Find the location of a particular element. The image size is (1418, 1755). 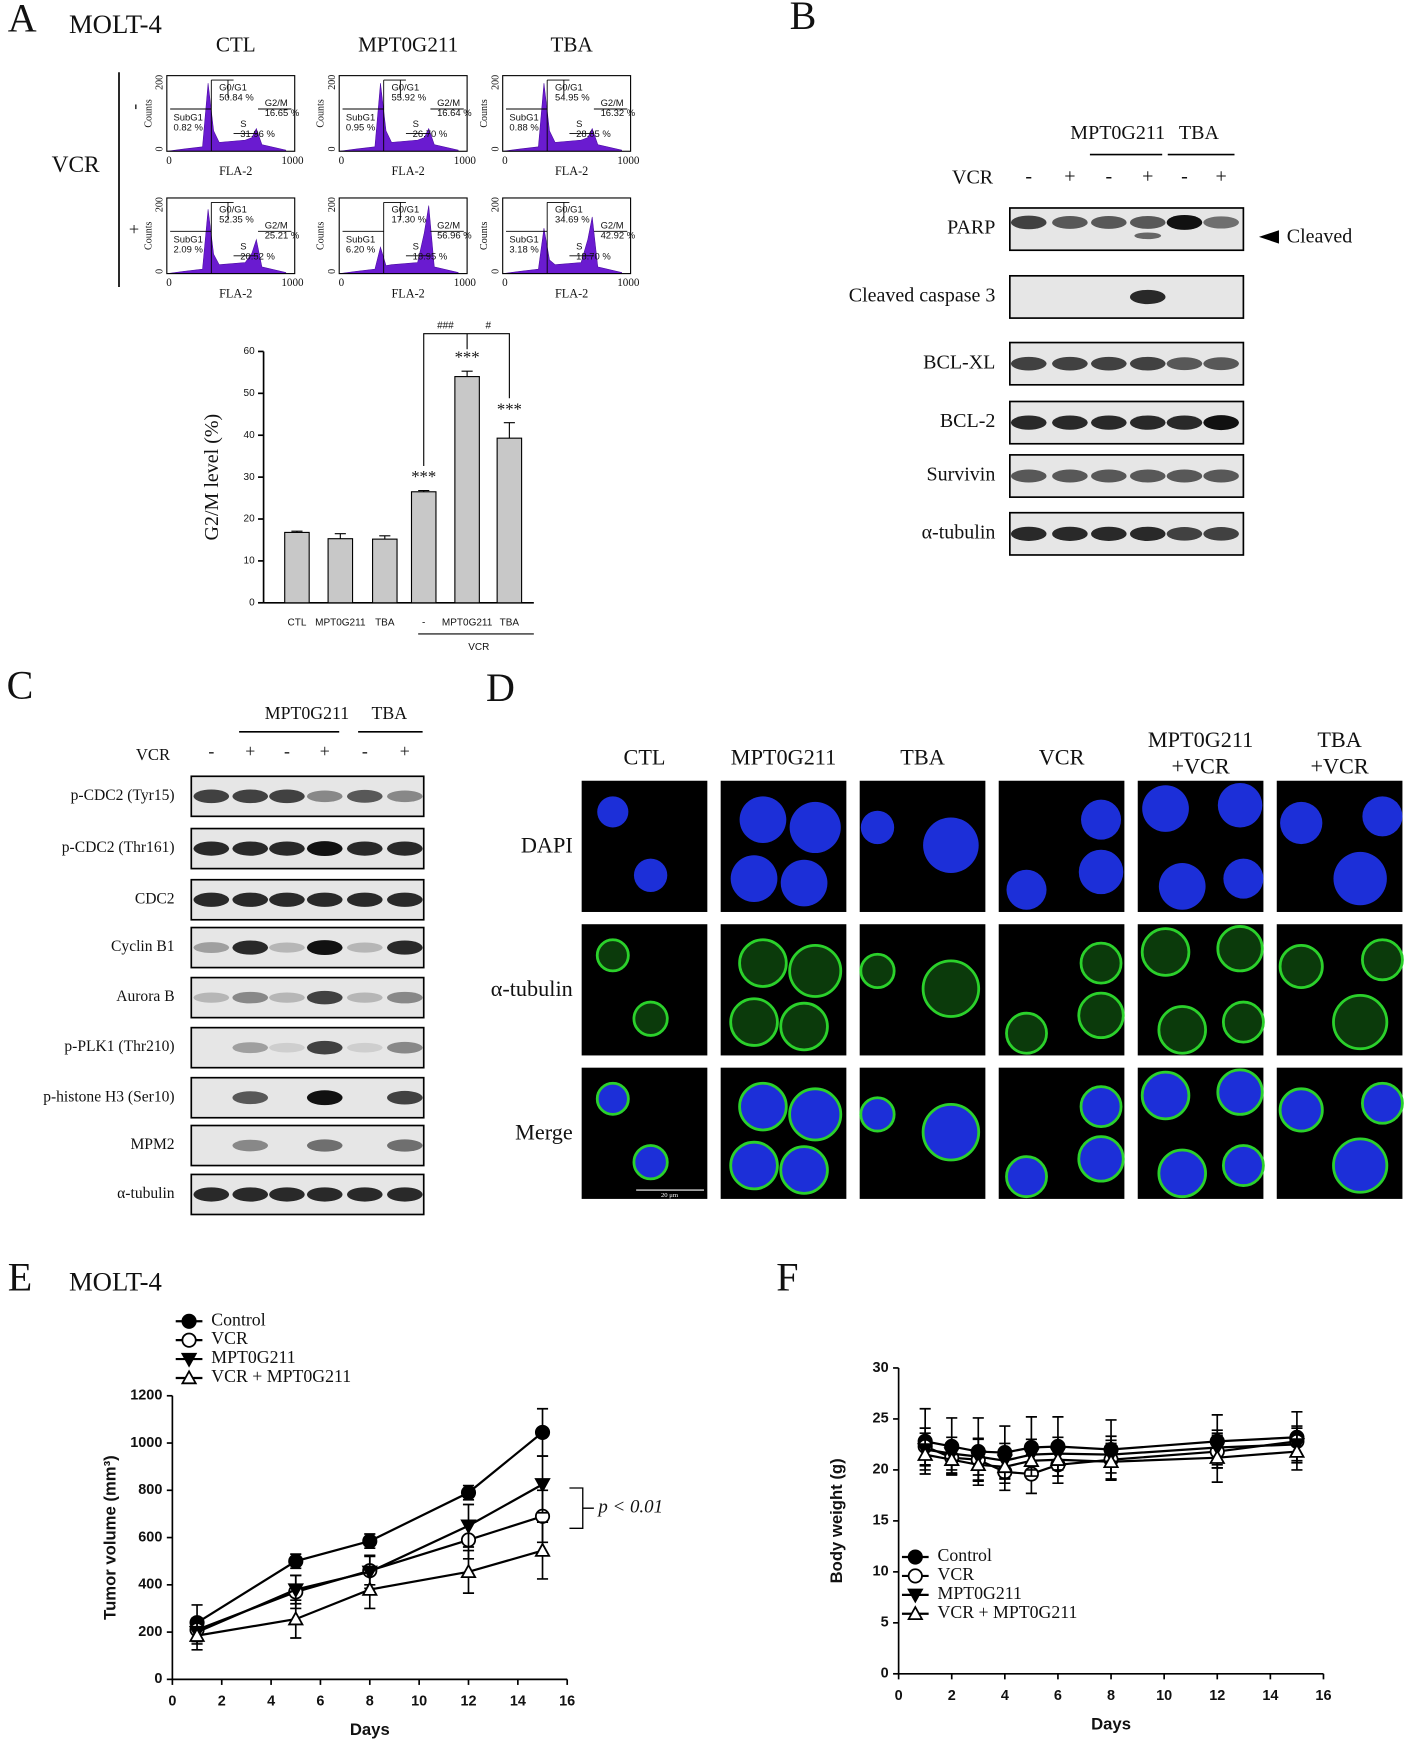

panel-letter: B is located at coordinates (803, 19).